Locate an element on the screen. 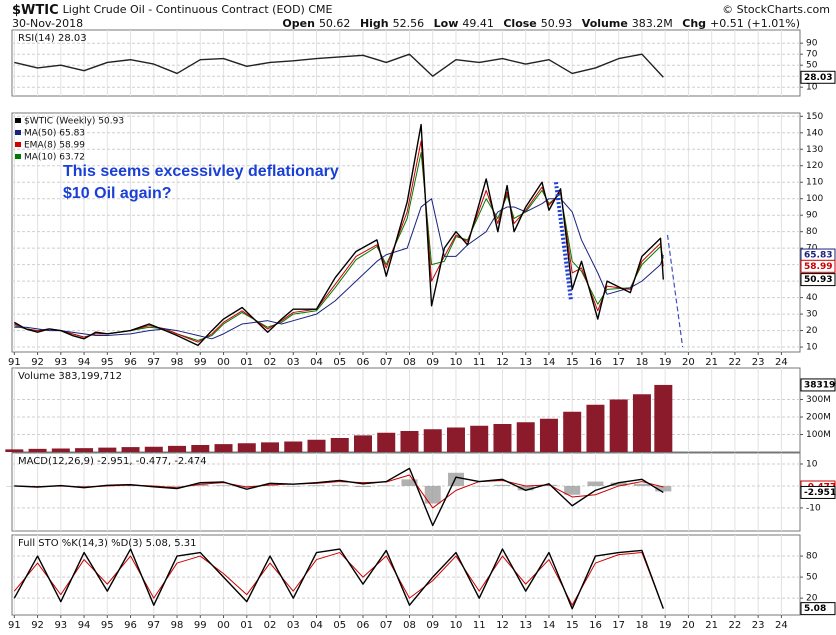  y-tick-label: 20 is located at coordinates (812, 599).